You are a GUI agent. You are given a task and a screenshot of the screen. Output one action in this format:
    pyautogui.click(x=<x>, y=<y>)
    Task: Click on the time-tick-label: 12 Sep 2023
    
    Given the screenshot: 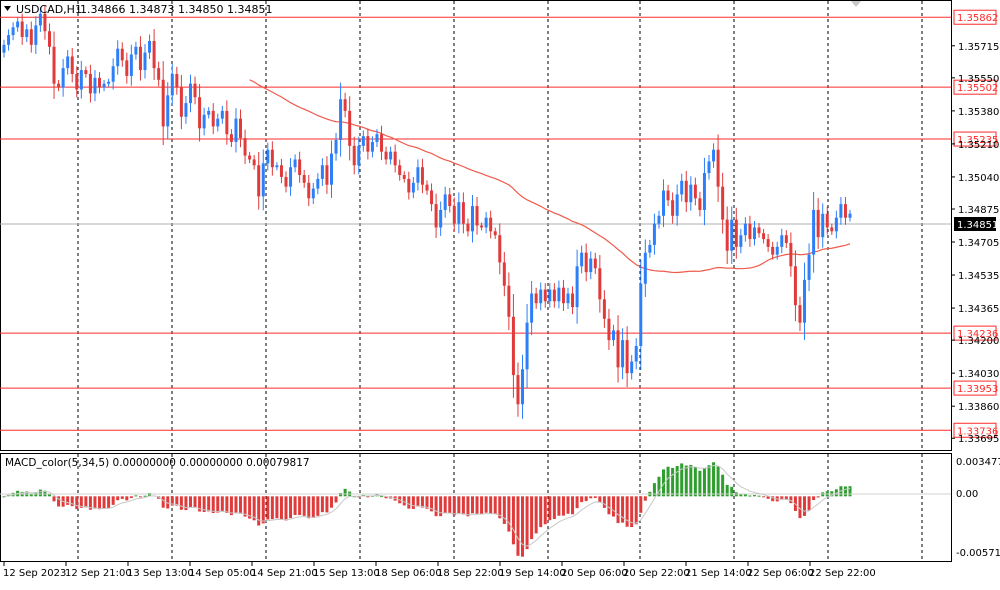 What is the action you would take?
    pyautogui.click(x=34, y=573)
    